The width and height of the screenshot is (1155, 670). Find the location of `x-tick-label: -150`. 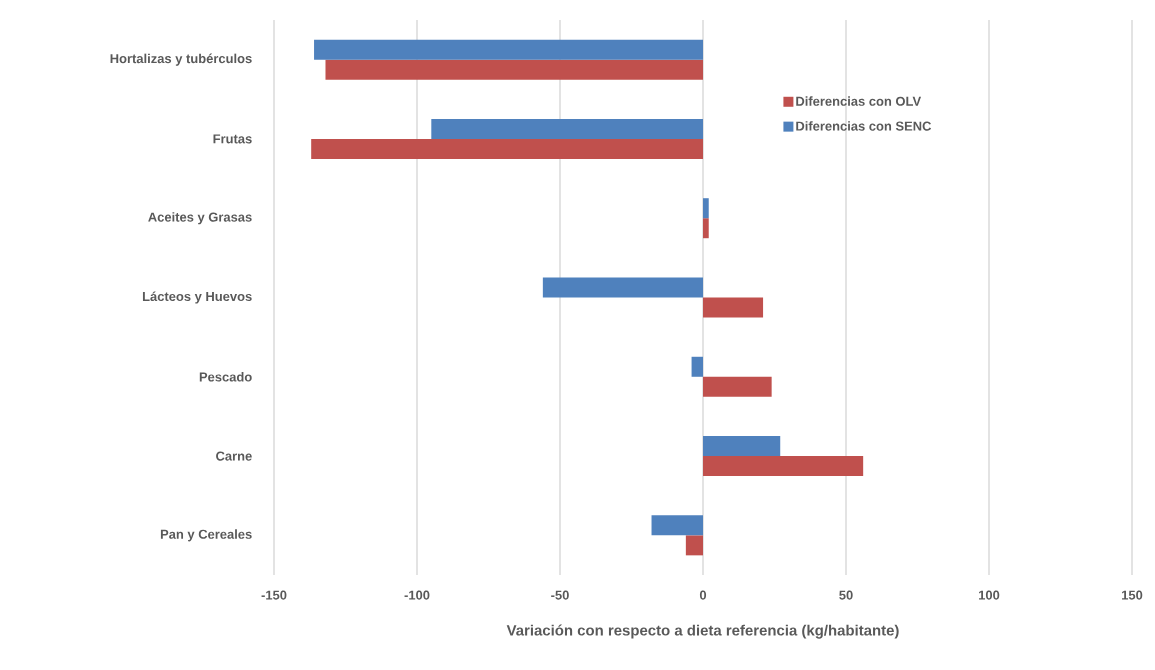

x-tick-label: -150 is located at coordinates (274, 595).